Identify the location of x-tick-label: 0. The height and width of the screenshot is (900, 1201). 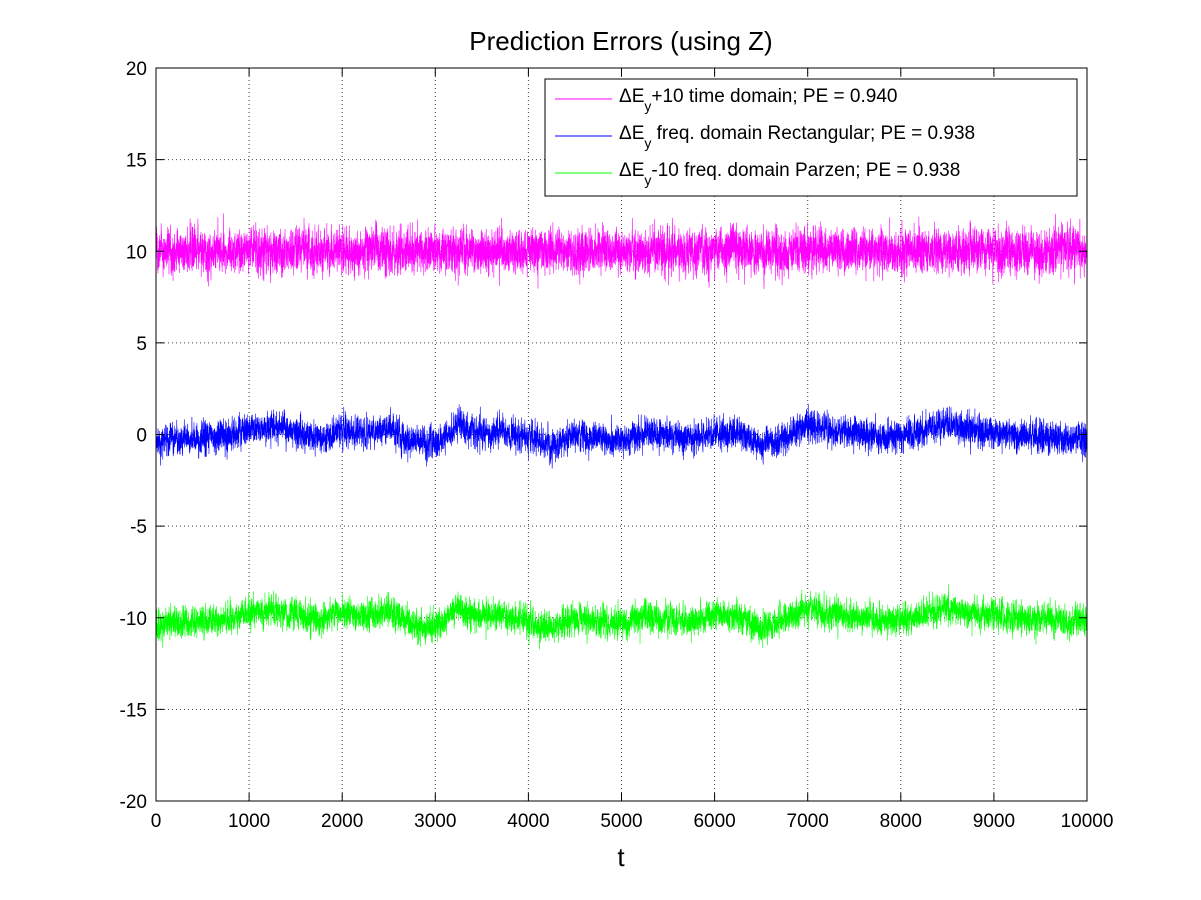
(156, 821).